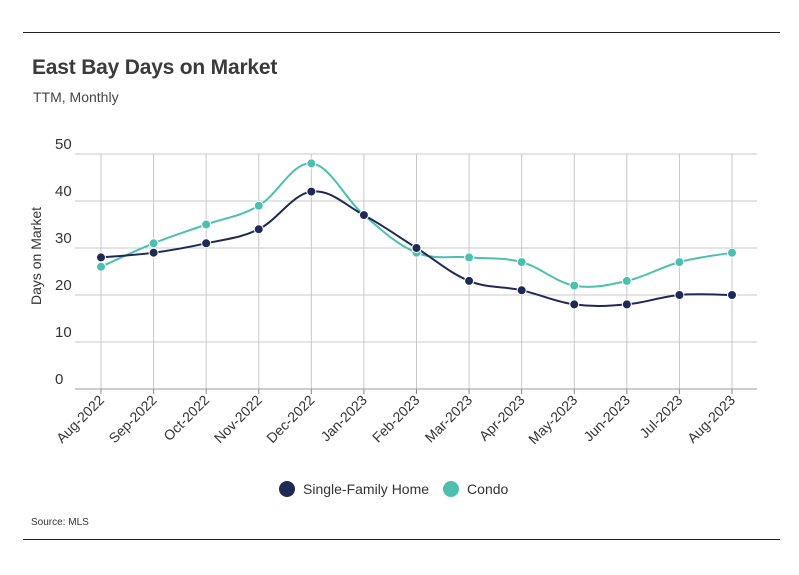  Describe the element at coordinates (63, 238) in the screenshot. I see `y-tick-label: 30` at that location.